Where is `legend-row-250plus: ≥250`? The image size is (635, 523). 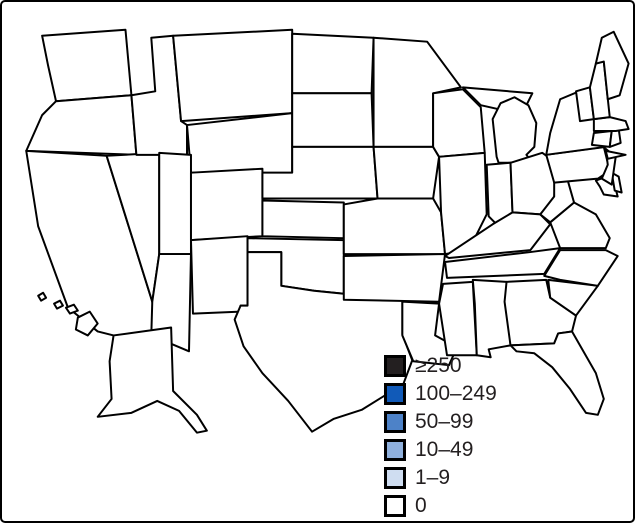
legend-row-250plus: ≥250 is located at coordinates (440, 366).